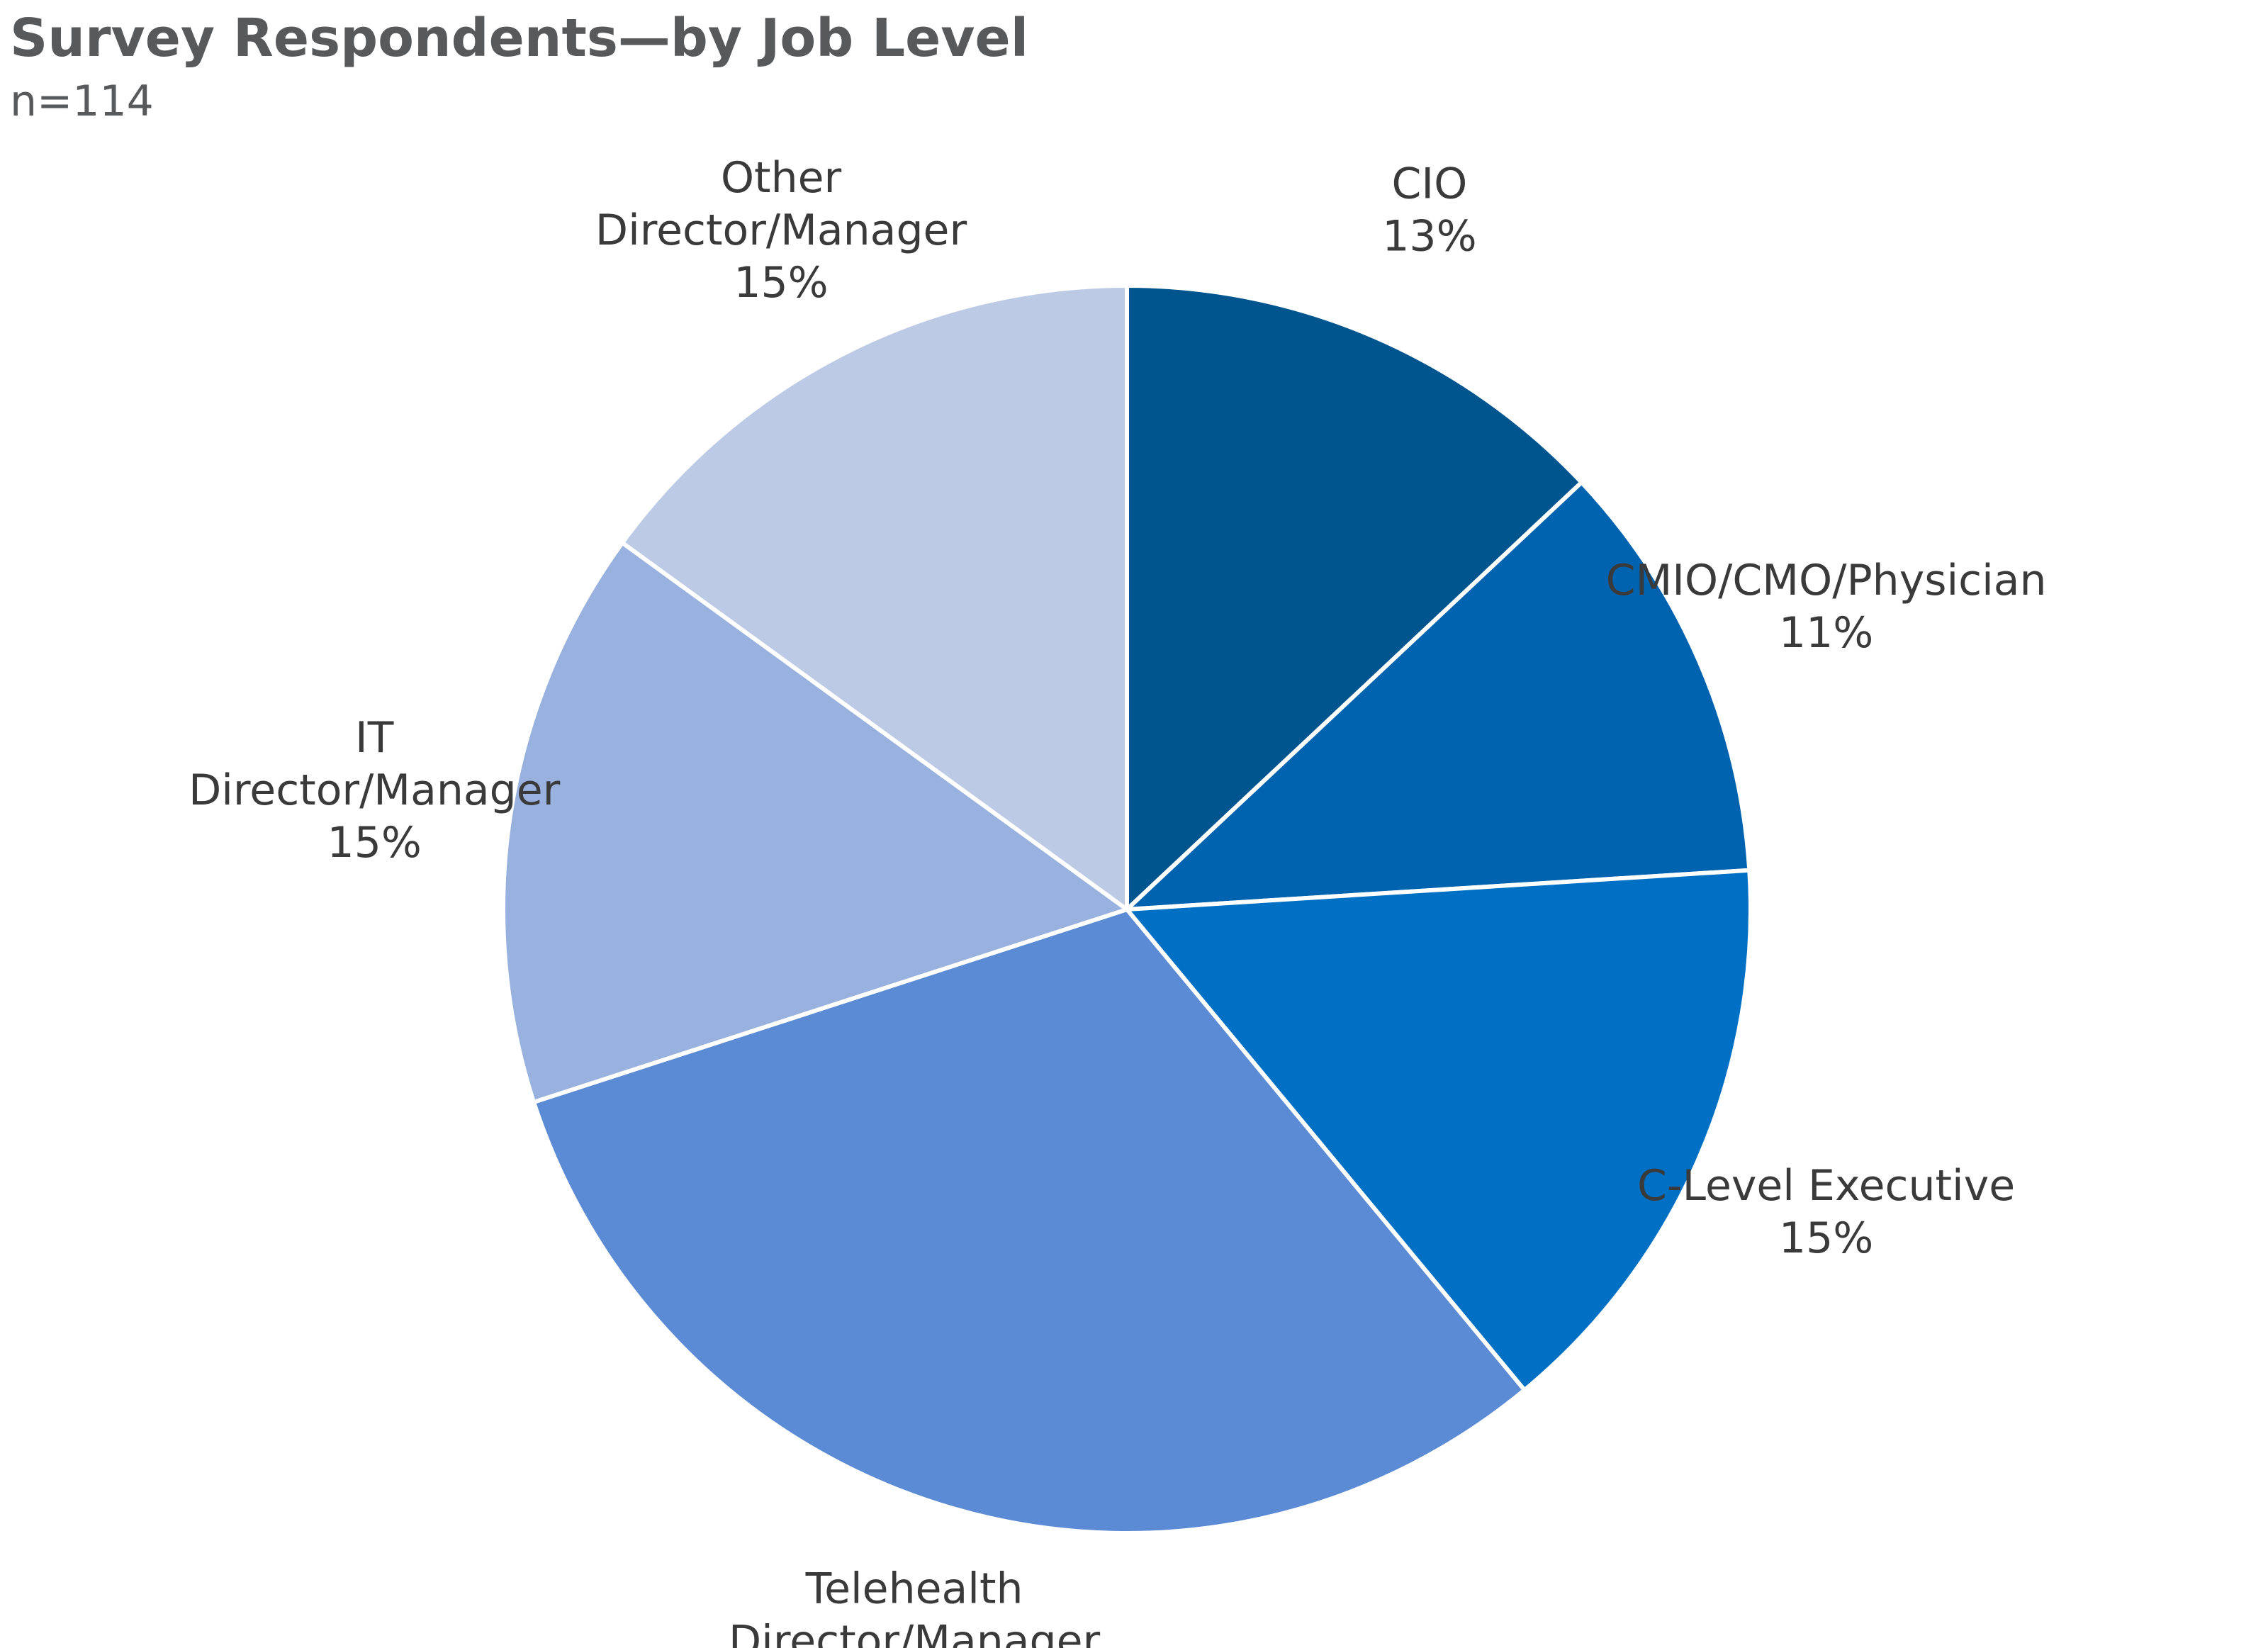  What do you see at coordinates (914, 1588) in the screenshot?
I see `slice-label-line: Telehealth` at bounding box center [914, 1588].